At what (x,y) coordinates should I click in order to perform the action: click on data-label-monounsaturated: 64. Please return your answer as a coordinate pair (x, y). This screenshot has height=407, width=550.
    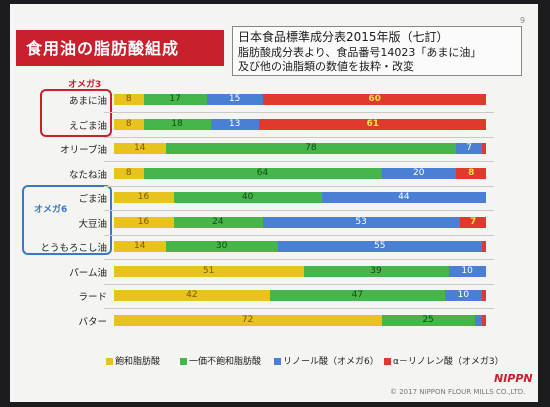
    Looking at the image, I should click on (262, 172).